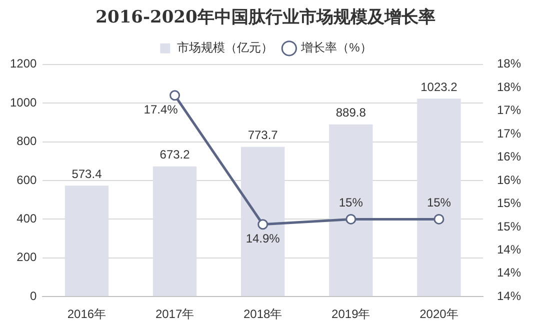 The height and width of the screenshot is (335, 533). Describe the element at coordinates (351, 314) in the screenshot. I see `x-tick-label: 2019年` at that location.